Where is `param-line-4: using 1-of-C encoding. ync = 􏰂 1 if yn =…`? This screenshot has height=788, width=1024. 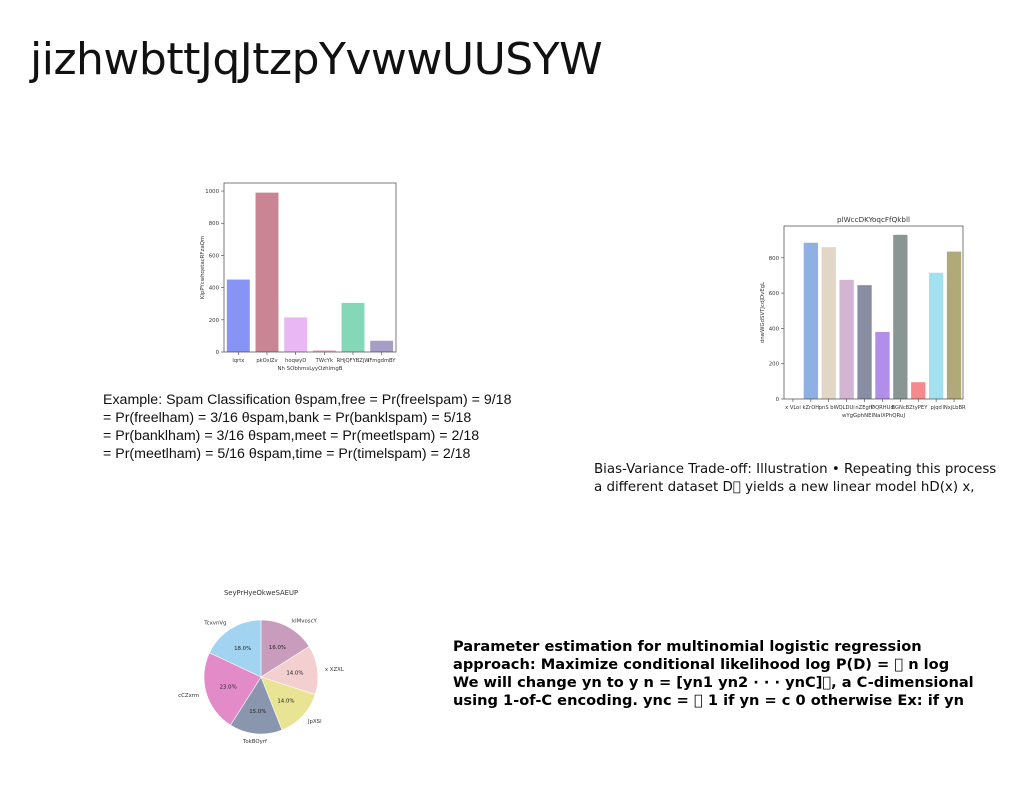
param-line-4: using 1-of-C encoding. ync = 􏰂 1 if yn =… is located at coordinates (709, 700).